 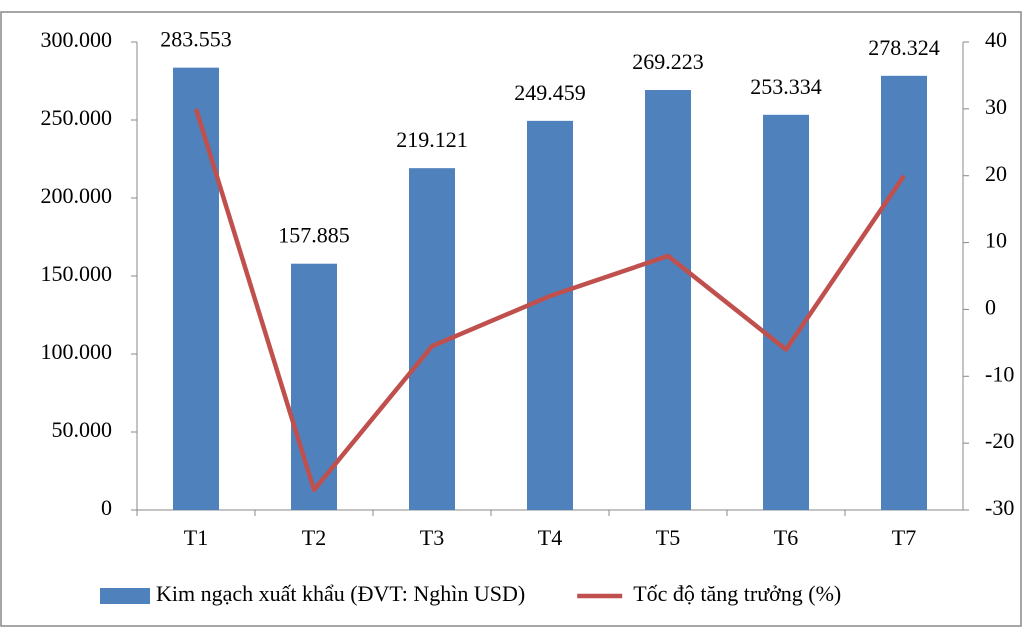 I want to click on y2-tick-label: -30, so click(x=999, y=507).